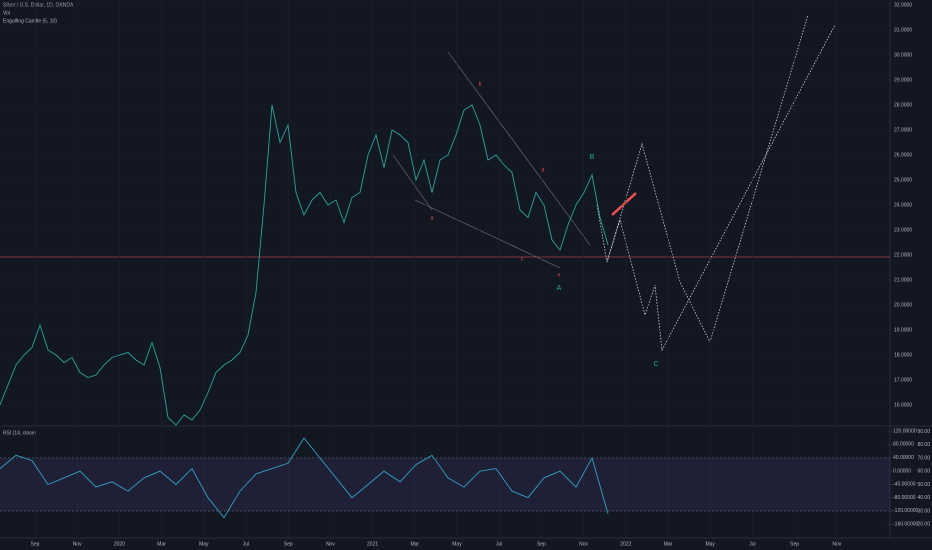 The image size is (932, 550). I want to click on price-tick-label: 18.0000, so click(903, 355).